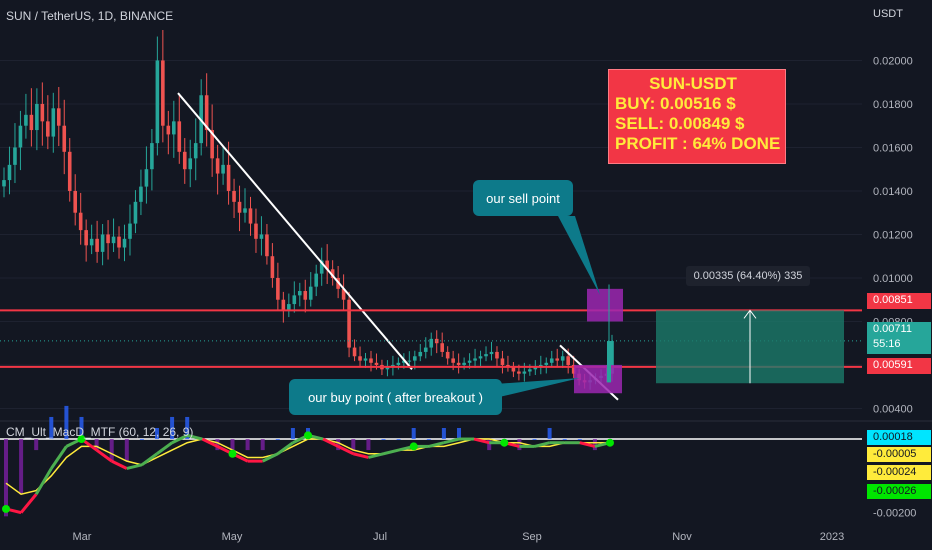  I want to click on info-buy: BUY: 0.00516 $, so click(675, 103).